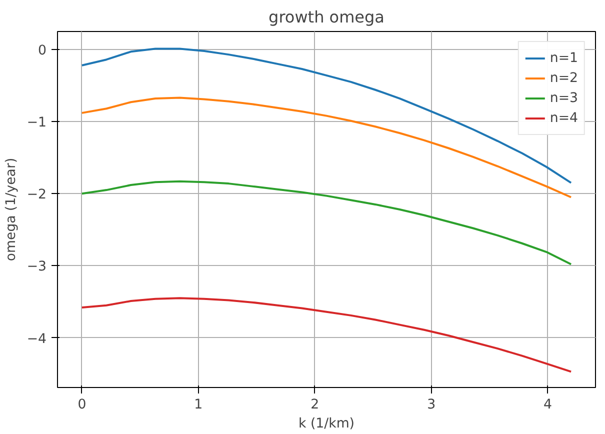 This screenshot has height=434, width=605. What do you see at coordinates (326, 17) in the screenshot?
I see `chart-title: growth omega` at bounding box center [326, 17].